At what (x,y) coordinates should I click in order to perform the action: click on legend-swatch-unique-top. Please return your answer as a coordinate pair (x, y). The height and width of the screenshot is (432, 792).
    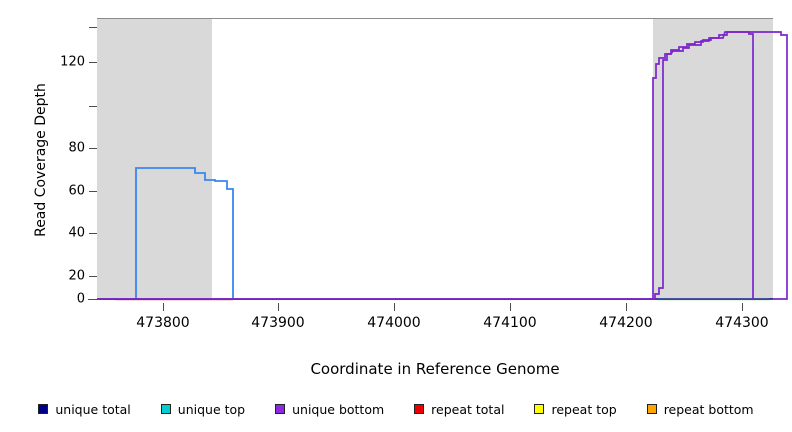
    Looking at the image, I should click on (165, 409).